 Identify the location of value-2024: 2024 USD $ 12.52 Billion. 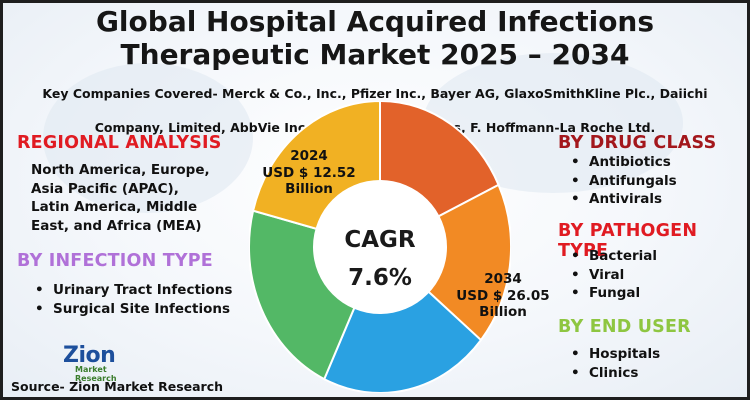
(309, 173).